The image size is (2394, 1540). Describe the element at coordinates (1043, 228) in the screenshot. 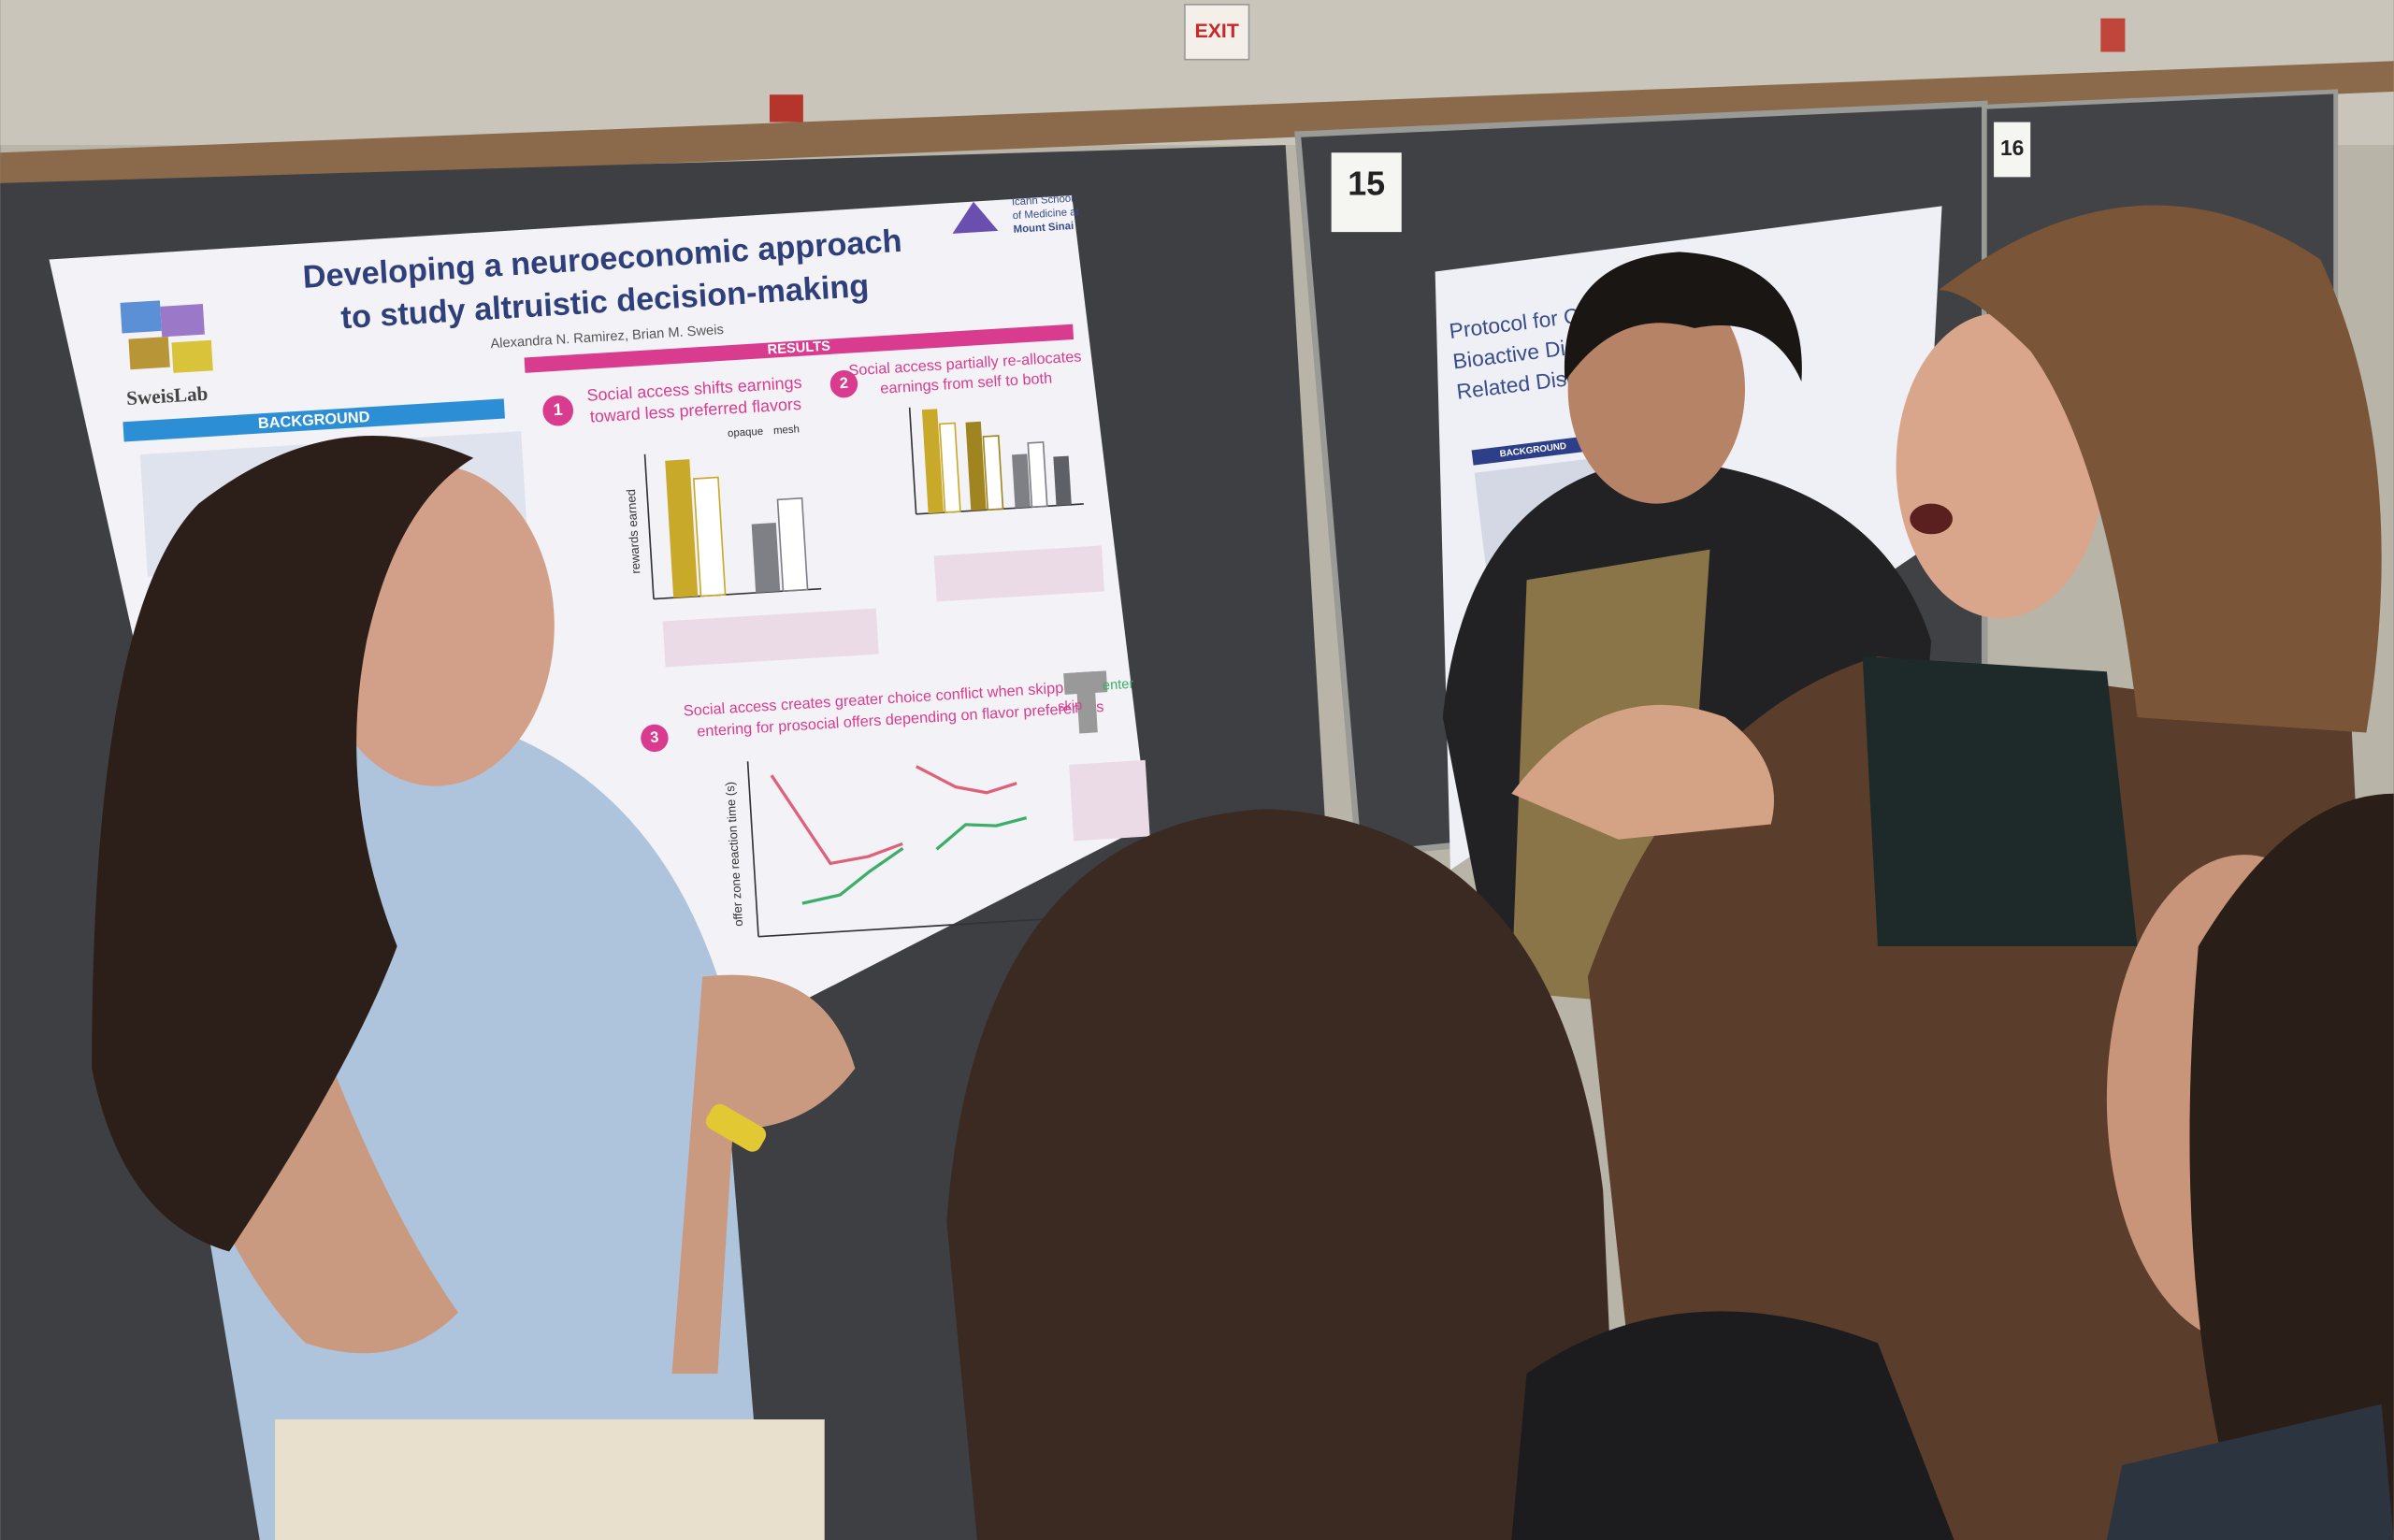

I see `institution: Mount Sinai` at that location.